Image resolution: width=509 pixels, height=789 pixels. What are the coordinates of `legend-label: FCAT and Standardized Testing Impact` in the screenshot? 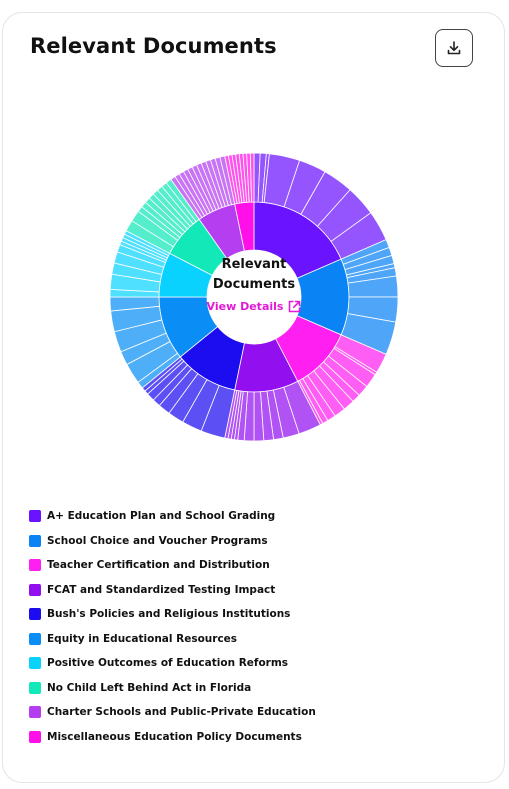 It's located at (161, 589).